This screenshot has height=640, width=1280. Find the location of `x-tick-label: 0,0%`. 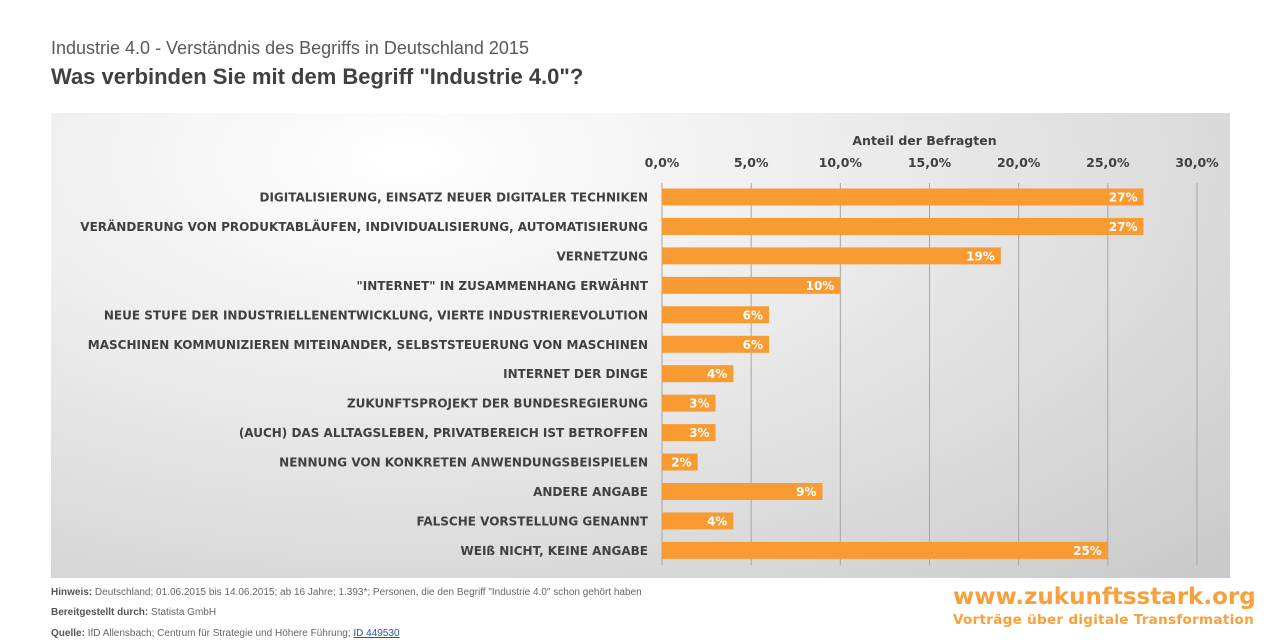

x-tick-label: 0,0% is located at coordinates (662, 162).